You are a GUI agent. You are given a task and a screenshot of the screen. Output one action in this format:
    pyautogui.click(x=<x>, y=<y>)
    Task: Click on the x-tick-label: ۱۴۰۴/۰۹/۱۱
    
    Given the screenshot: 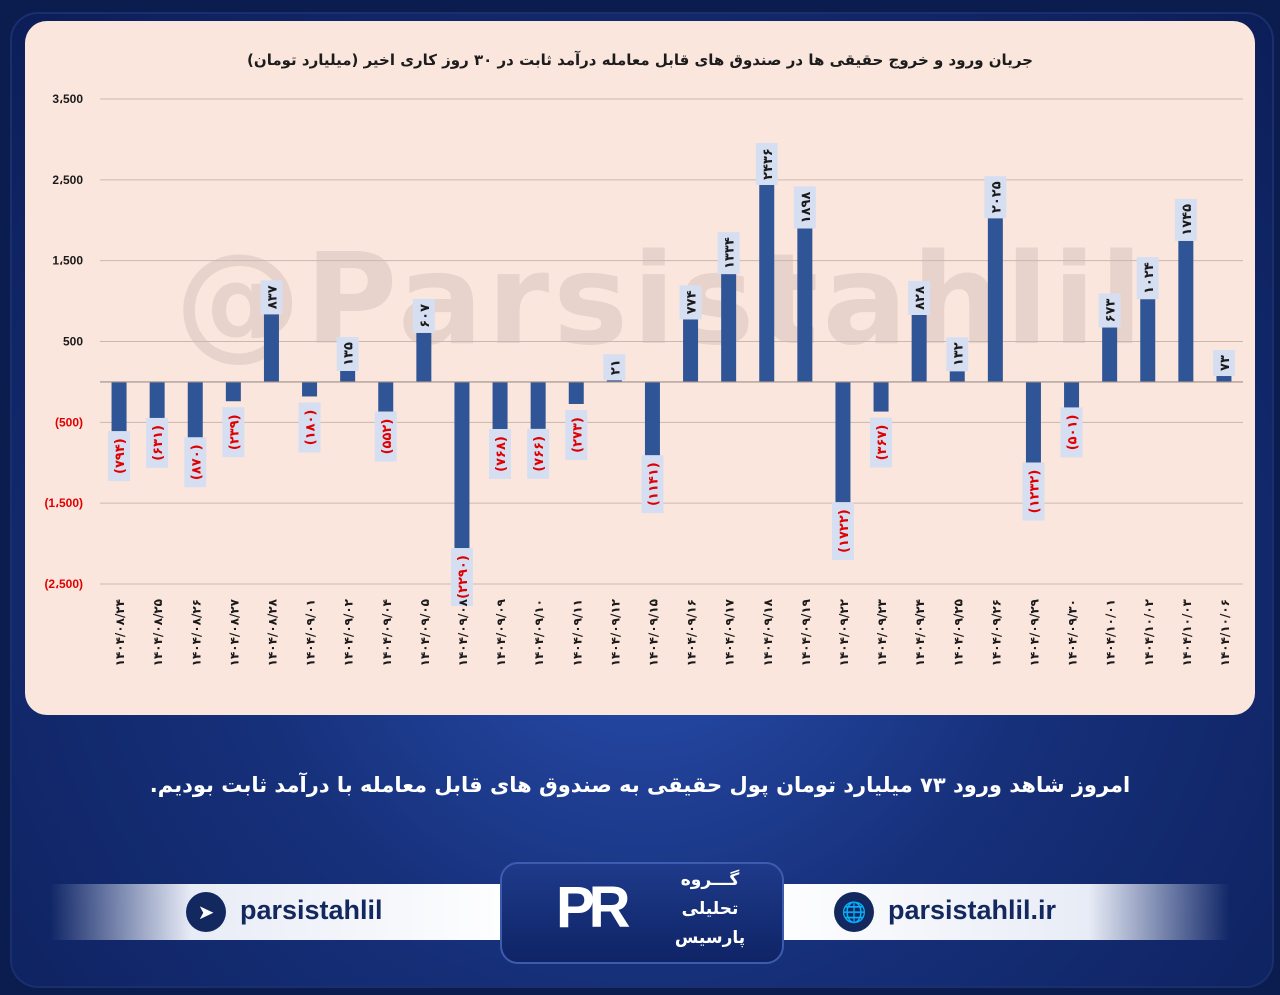 What is the action you would take?
    pyautogui.click(x=577, y=632)
    